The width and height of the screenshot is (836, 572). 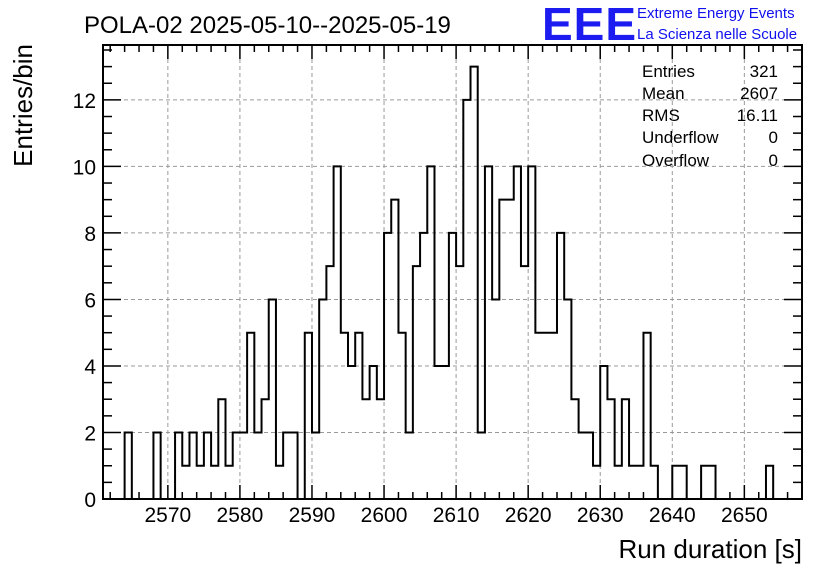 I want to click on x-tick-label: 2630, so click(x=600, y=515).